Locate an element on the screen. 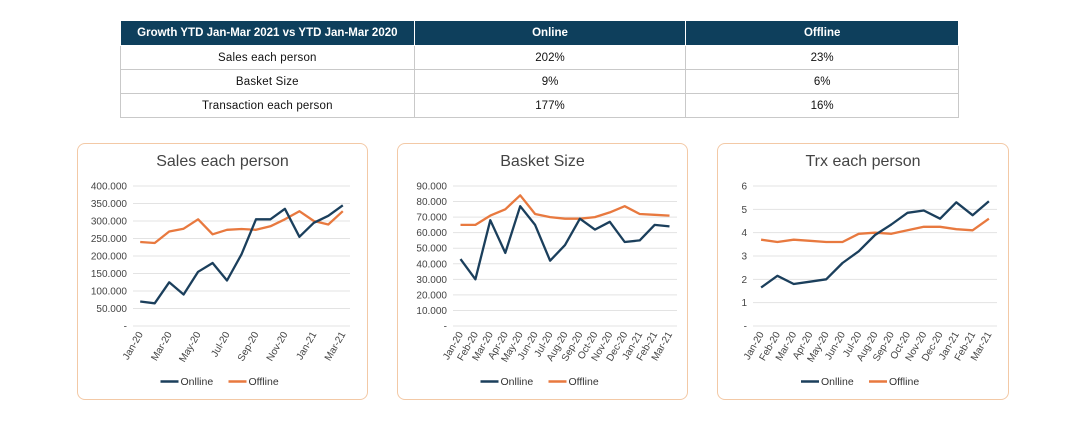  y-tick-label: 150.000 is located at coordinates (109, 274).